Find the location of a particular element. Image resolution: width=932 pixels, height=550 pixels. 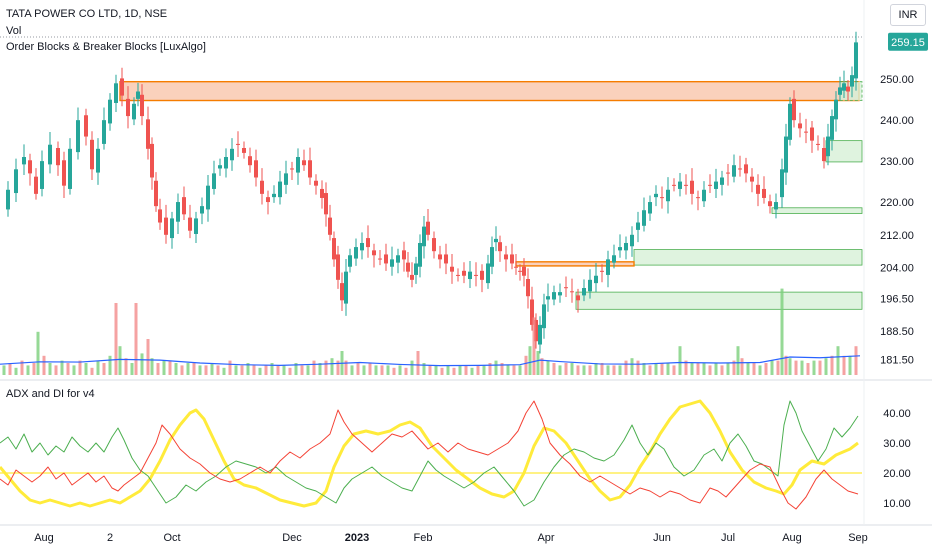

time-tick-label: Apr is located at coordinates (545, 538).